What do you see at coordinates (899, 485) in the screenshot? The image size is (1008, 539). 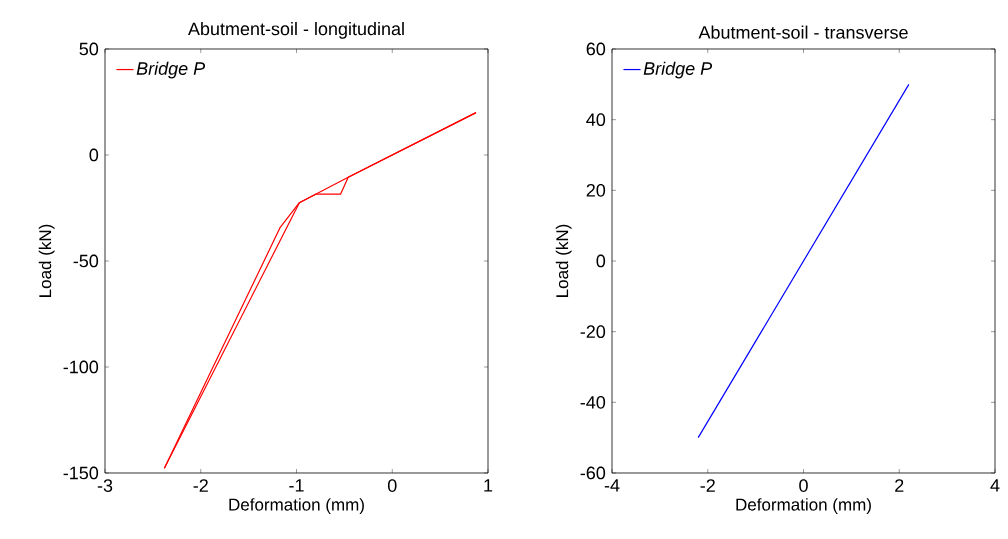 I see `x-tick-label: 2` at bounding box center [899, 485].